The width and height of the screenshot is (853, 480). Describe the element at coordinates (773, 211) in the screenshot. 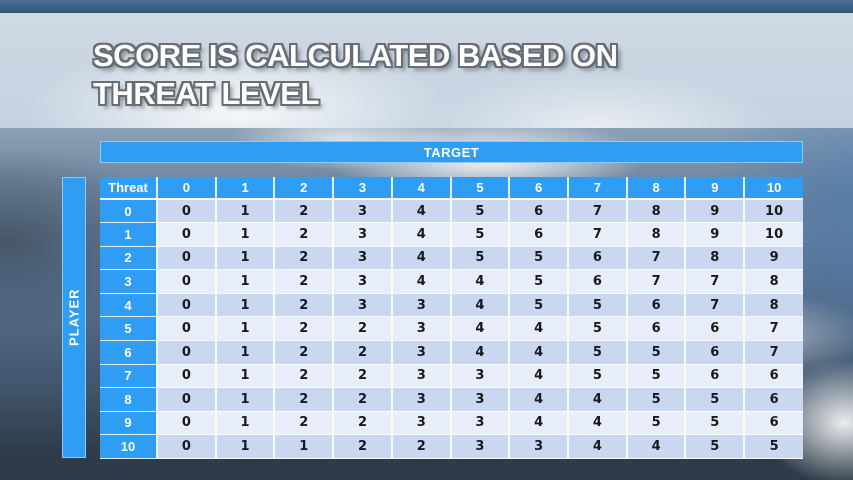

I see `score-cell: 10` at that location.